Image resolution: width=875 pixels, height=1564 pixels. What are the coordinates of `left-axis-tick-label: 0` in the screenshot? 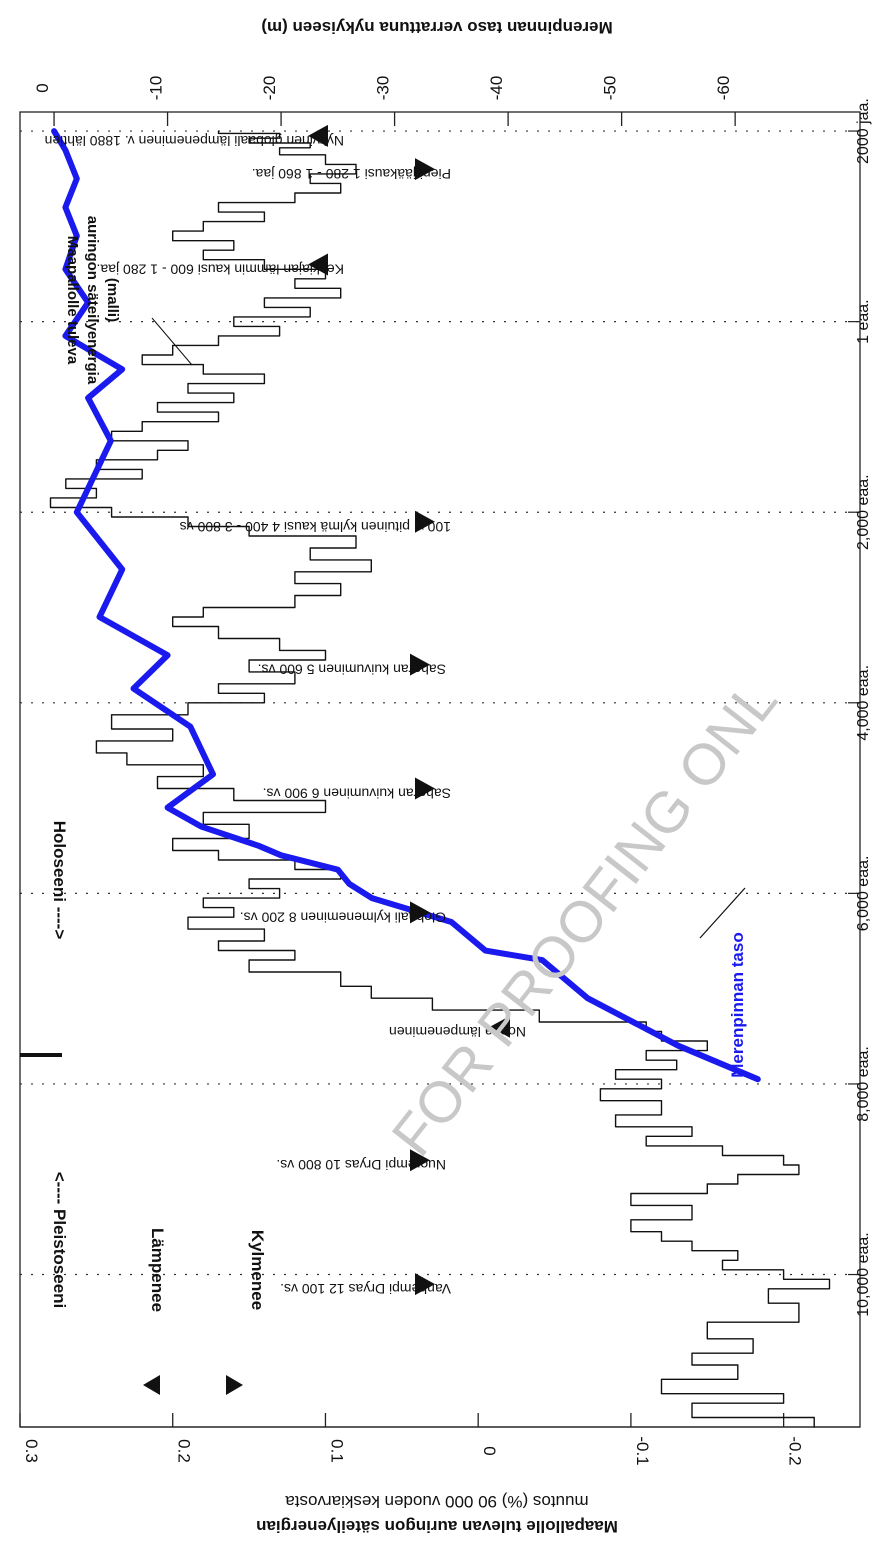 It's located at (489, 1450).